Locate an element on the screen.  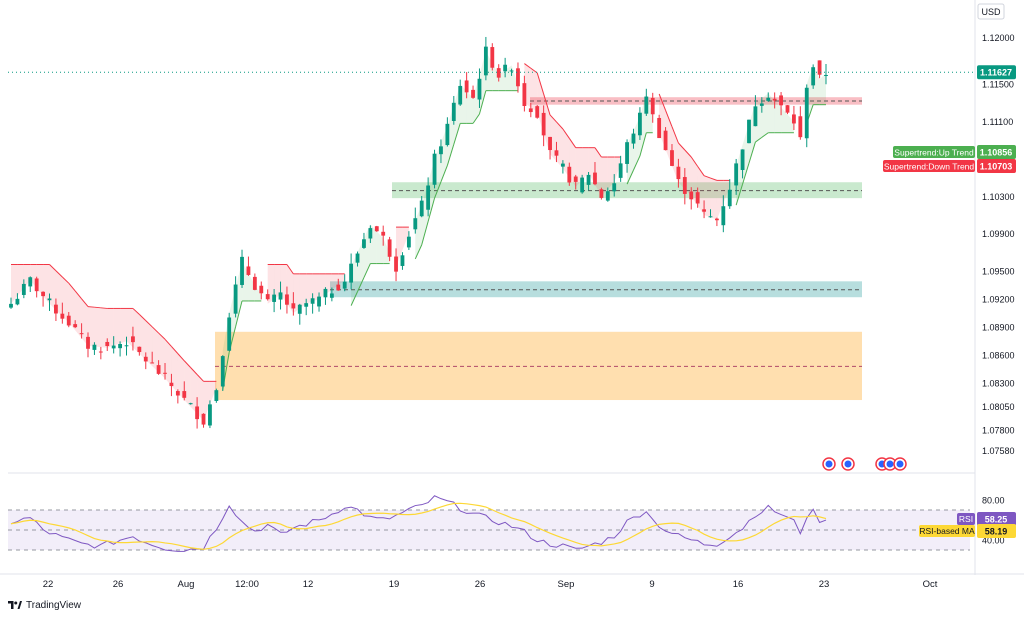
currency-selector is located at coordinates (991, 11).